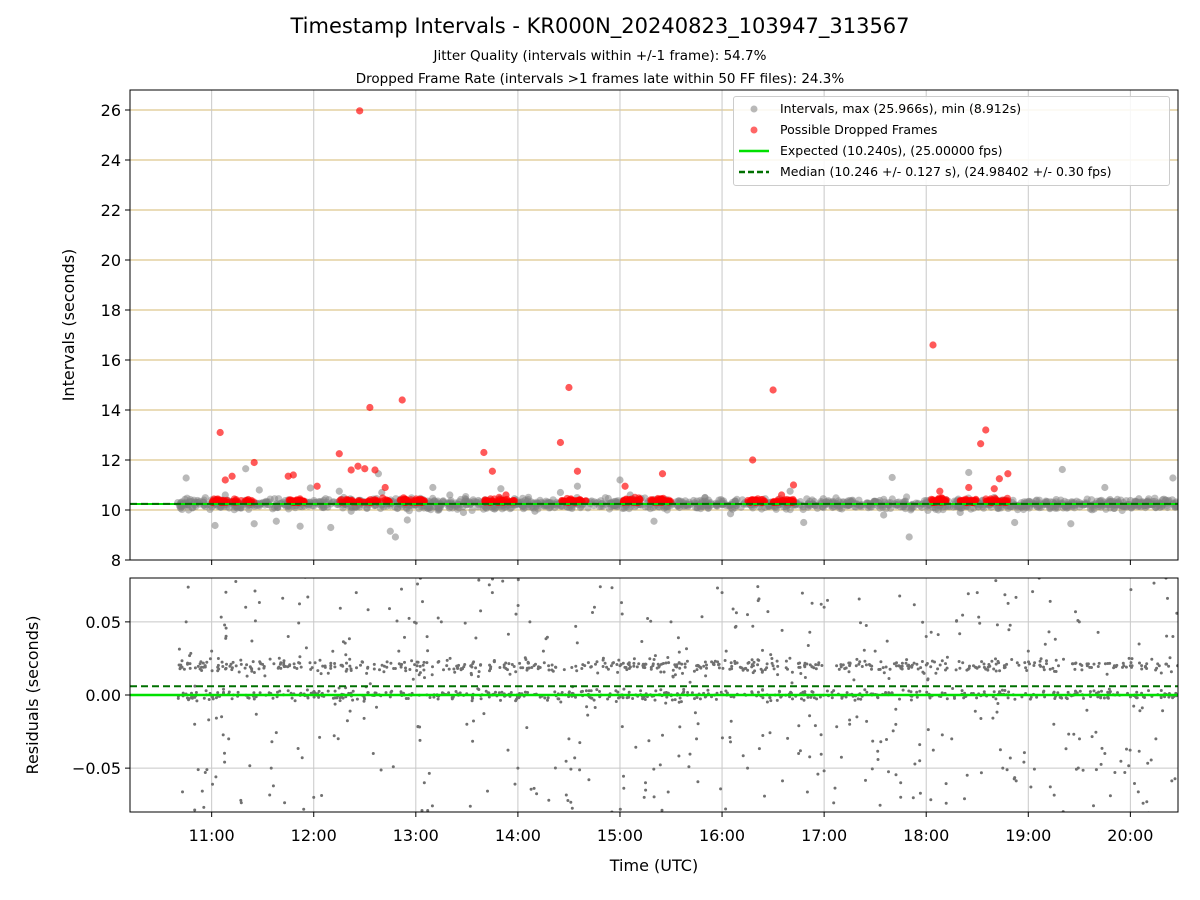 Image resolution: width=1200 pixels, height=900 pixels. I want to click on x-tick-label: 15:00, so click(620, 835).